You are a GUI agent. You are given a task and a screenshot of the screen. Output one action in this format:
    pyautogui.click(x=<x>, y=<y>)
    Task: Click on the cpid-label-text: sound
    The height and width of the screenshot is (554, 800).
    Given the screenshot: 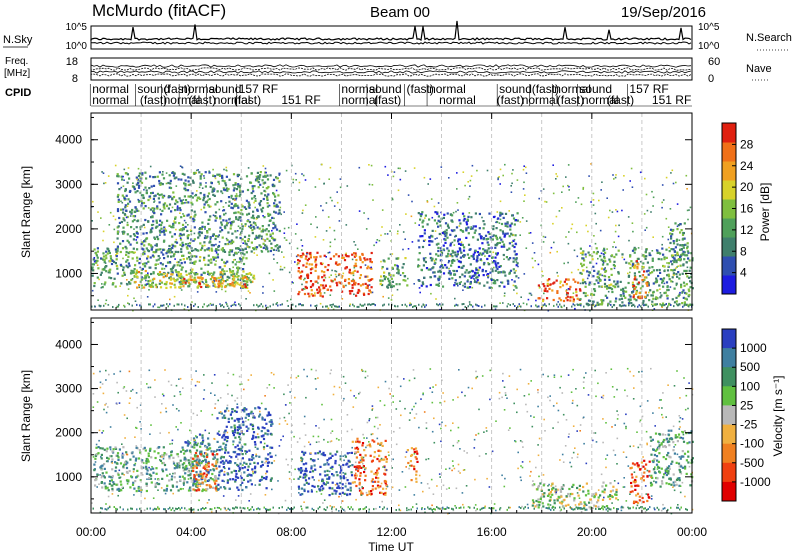 What is the action you would take?
    pyautogui.click(x=385, y=89)
    